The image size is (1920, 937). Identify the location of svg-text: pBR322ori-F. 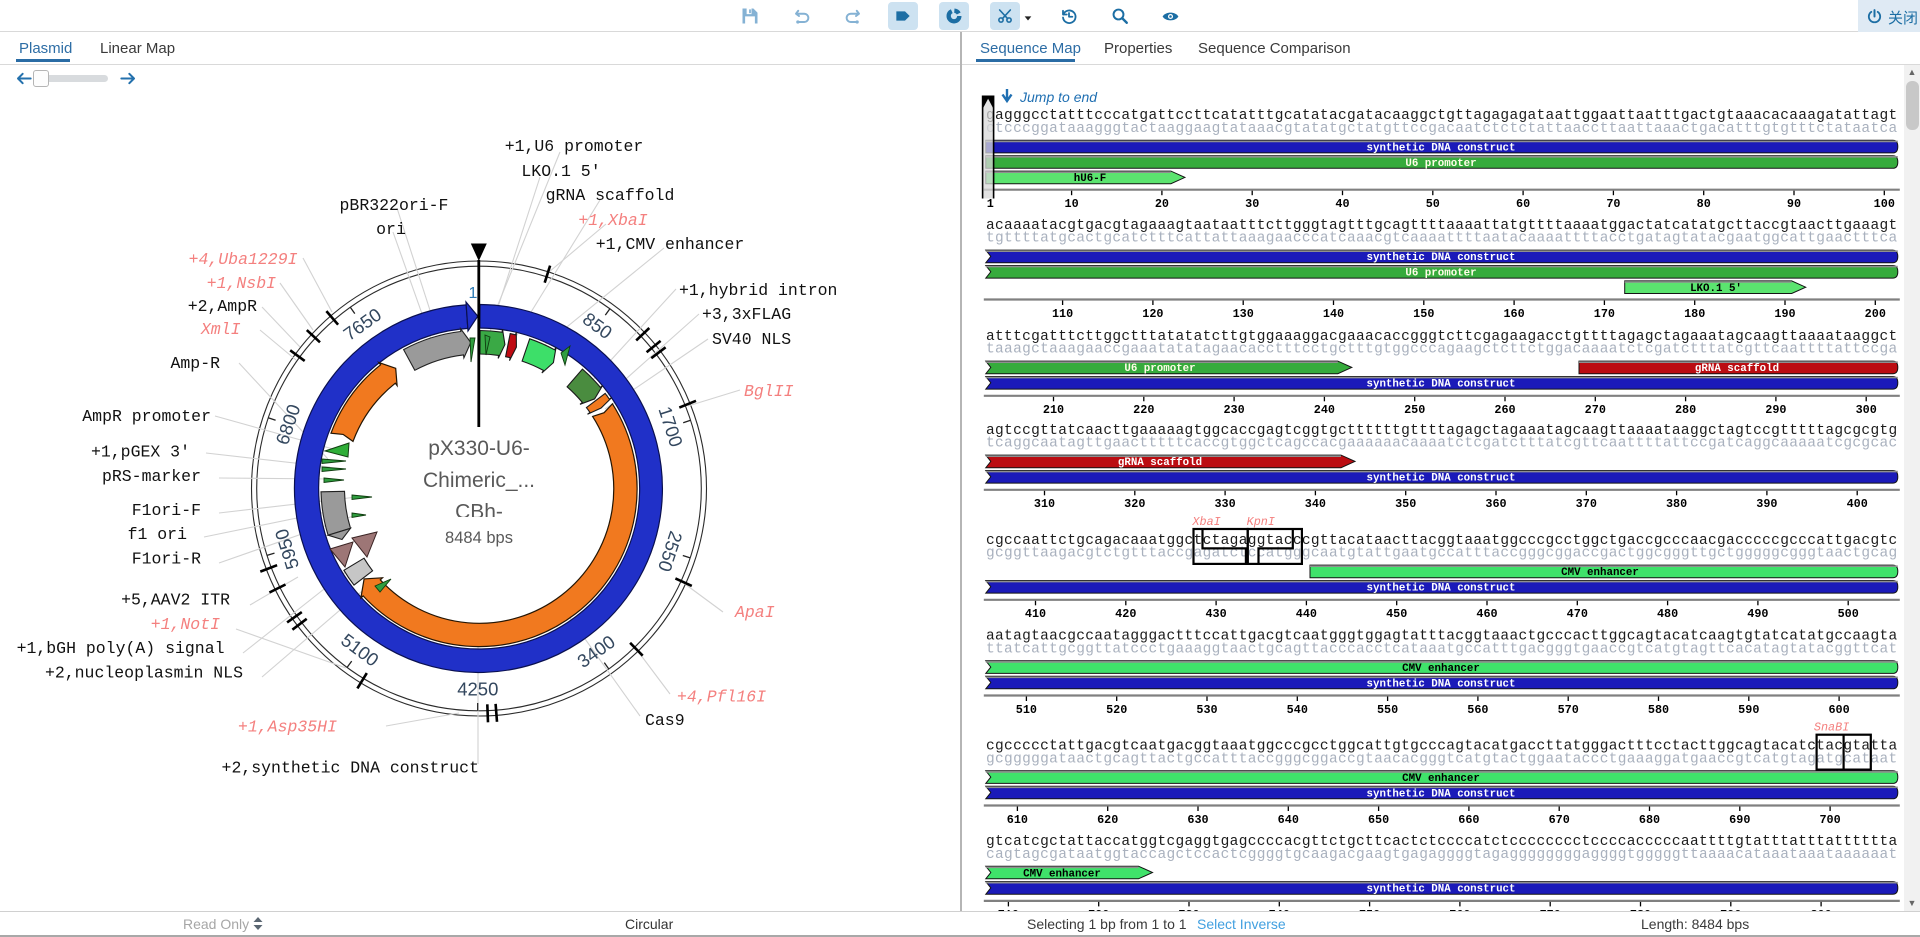
(394, 205).